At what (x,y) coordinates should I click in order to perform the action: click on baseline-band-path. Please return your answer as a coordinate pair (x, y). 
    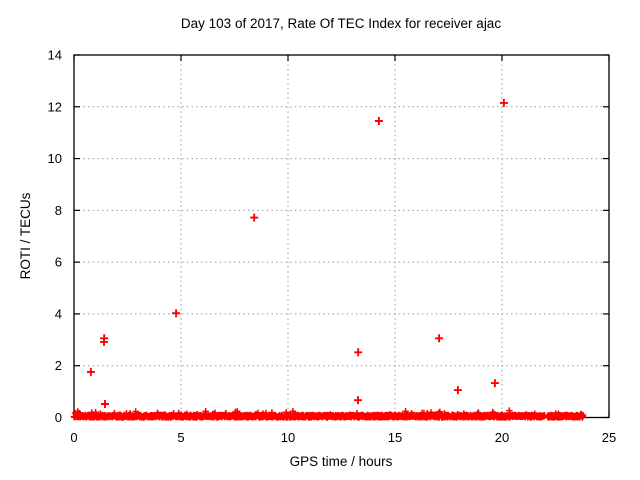
    Looking at the image, I should click on (328, 414).